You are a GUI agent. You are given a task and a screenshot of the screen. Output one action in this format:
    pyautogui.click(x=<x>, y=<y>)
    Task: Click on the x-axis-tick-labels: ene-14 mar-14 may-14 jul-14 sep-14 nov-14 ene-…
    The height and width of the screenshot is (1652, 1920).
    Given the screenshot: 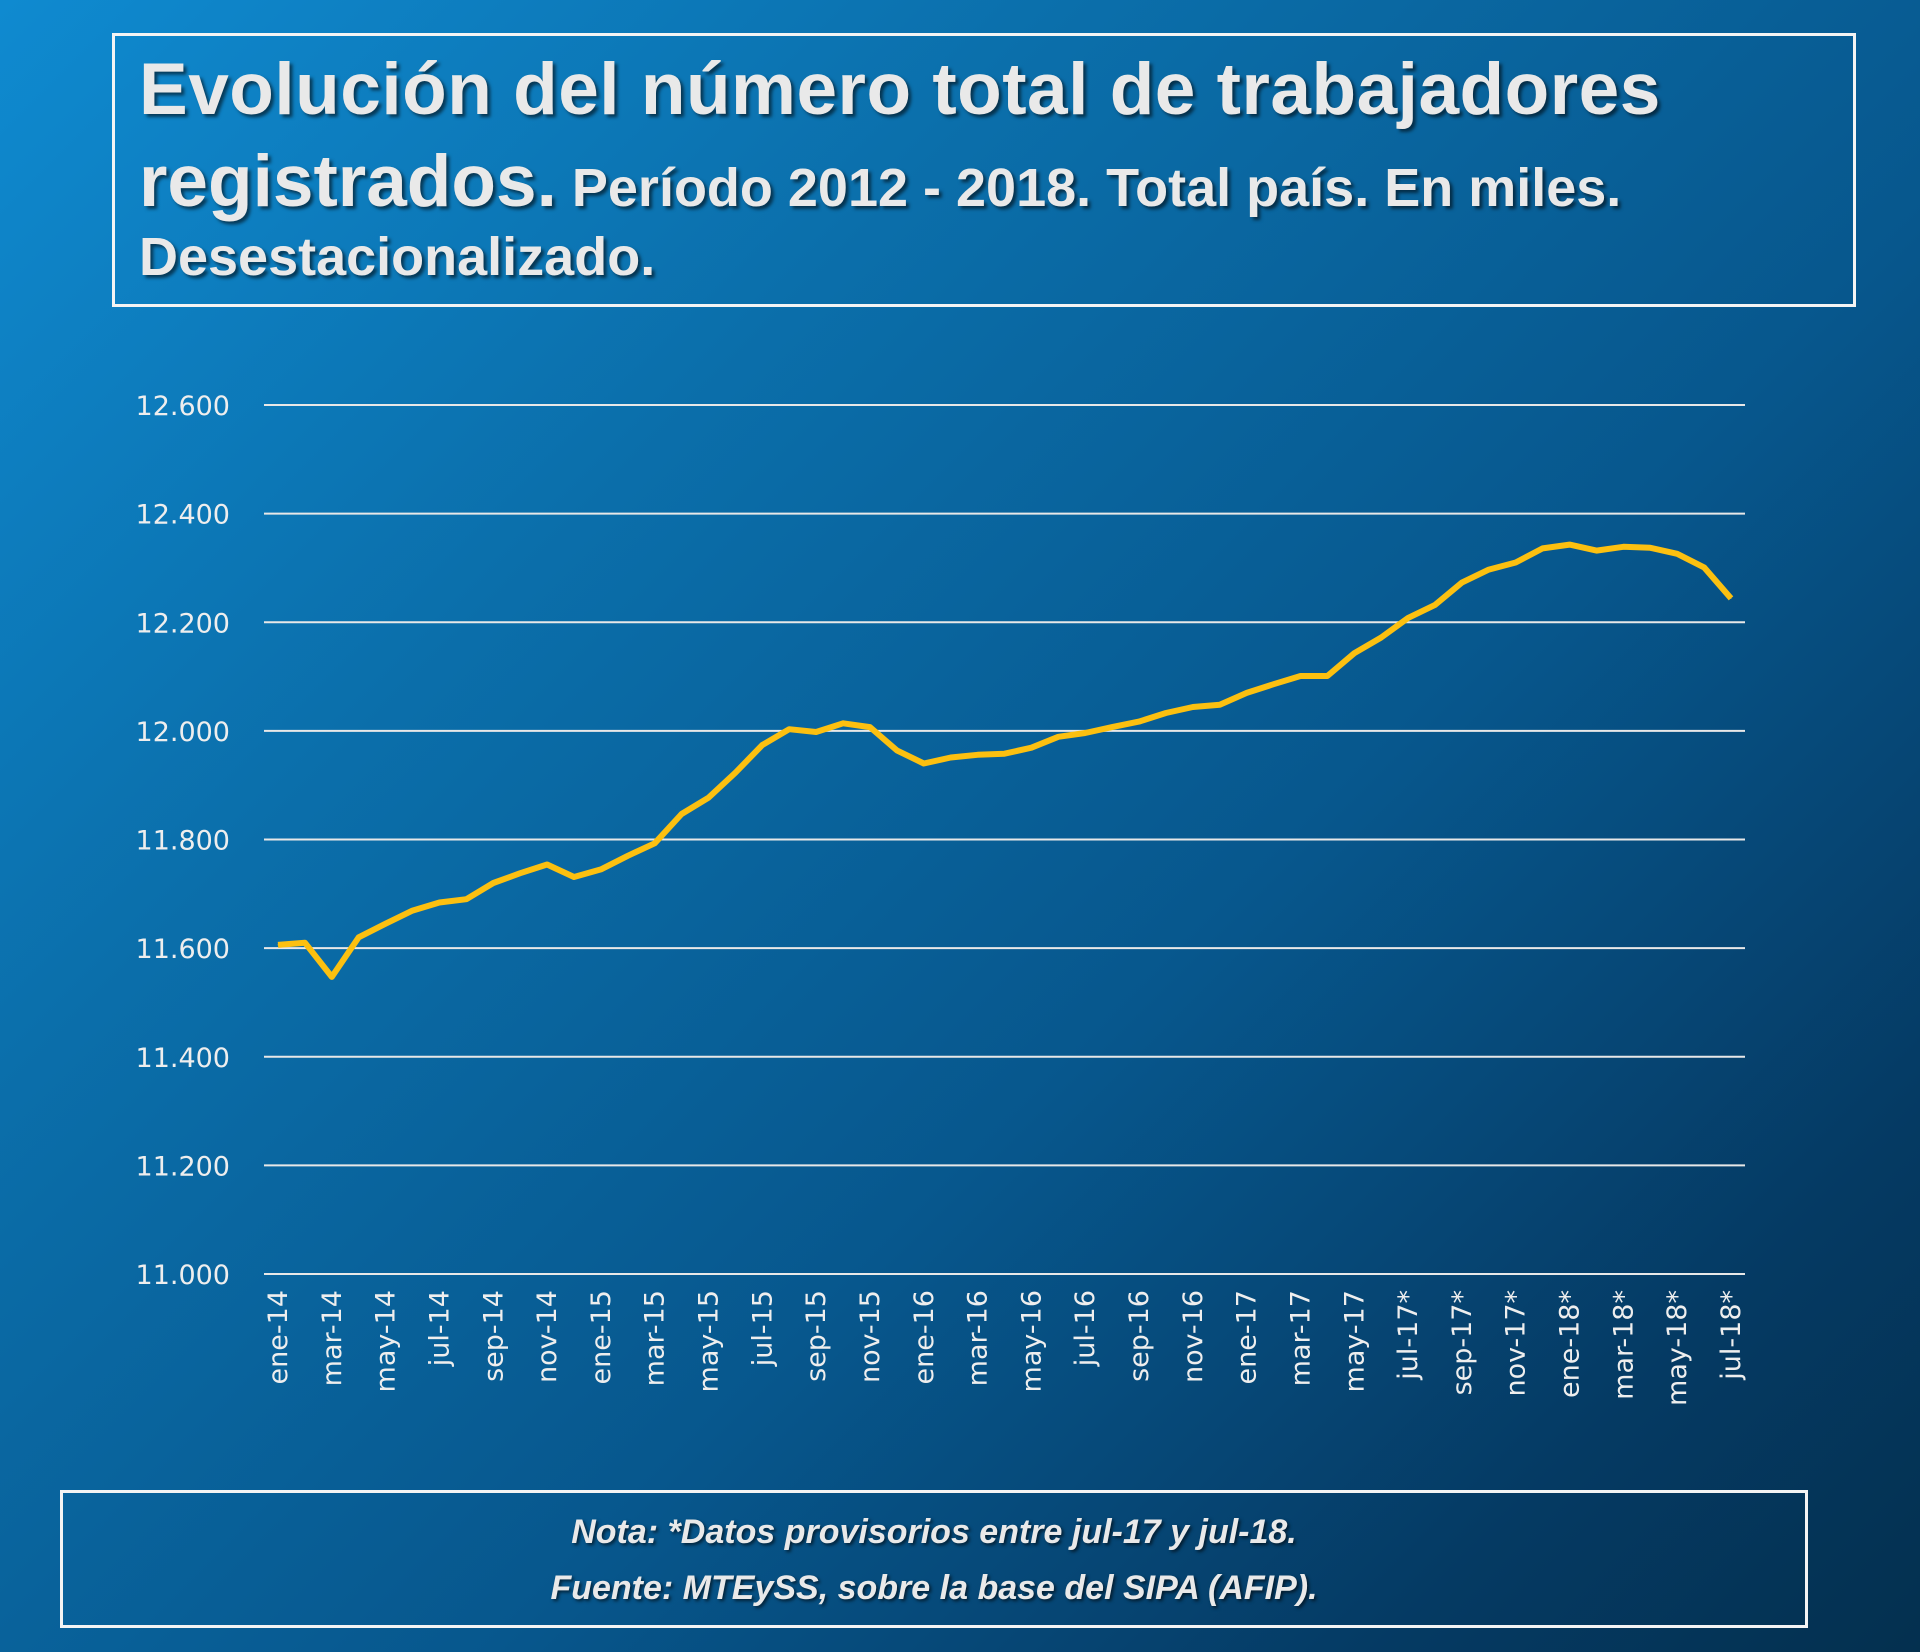 What is the action you would take?
    pyautogui.click(x=1005, y=1348)
    